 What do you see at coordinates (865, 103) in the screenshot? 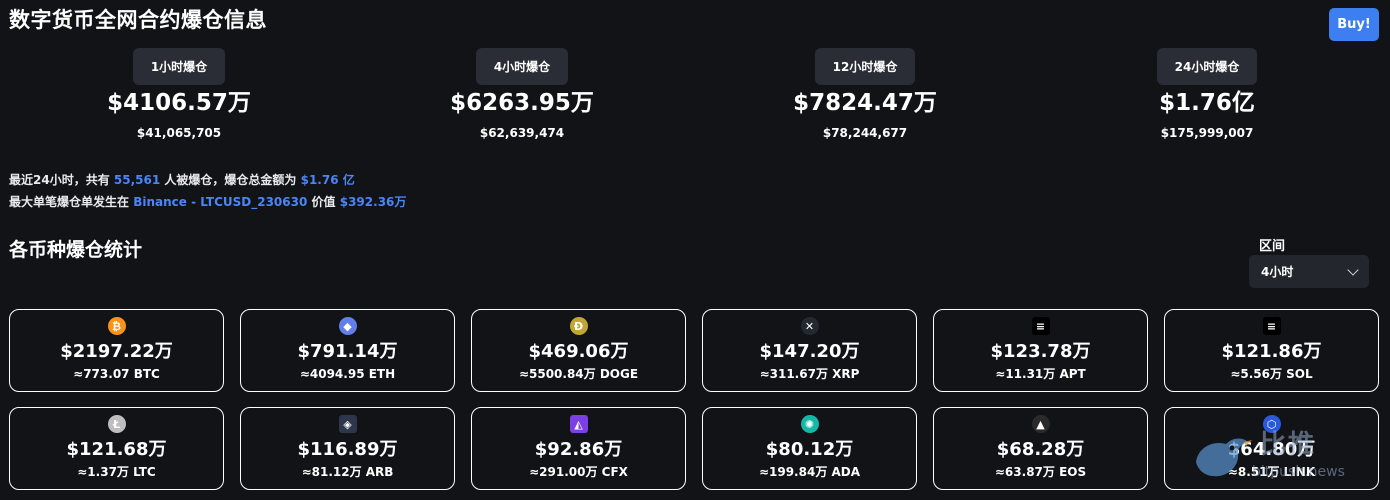
I see `summary-amount: $7824.47万` at bounding box center [865, 103].